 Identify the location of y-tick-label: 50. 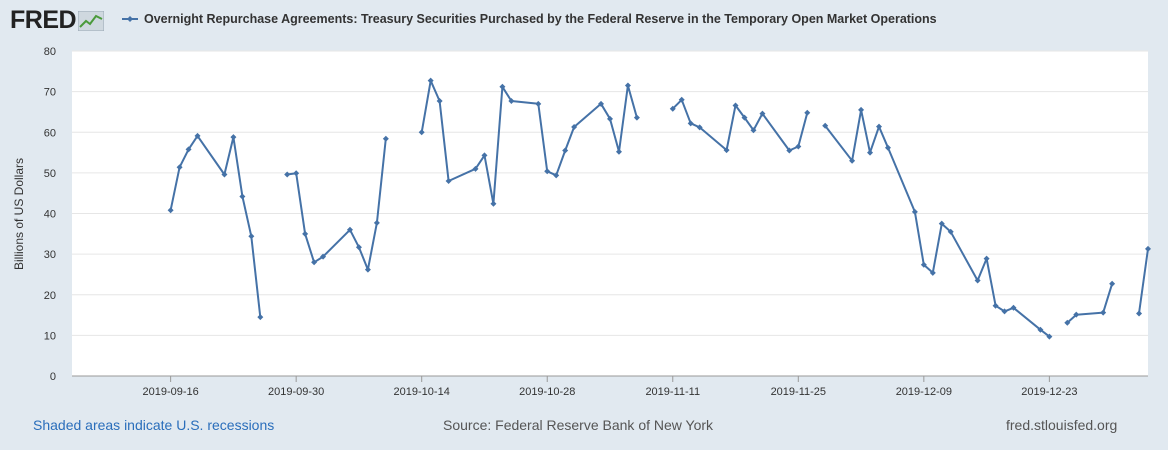
(50, 174).